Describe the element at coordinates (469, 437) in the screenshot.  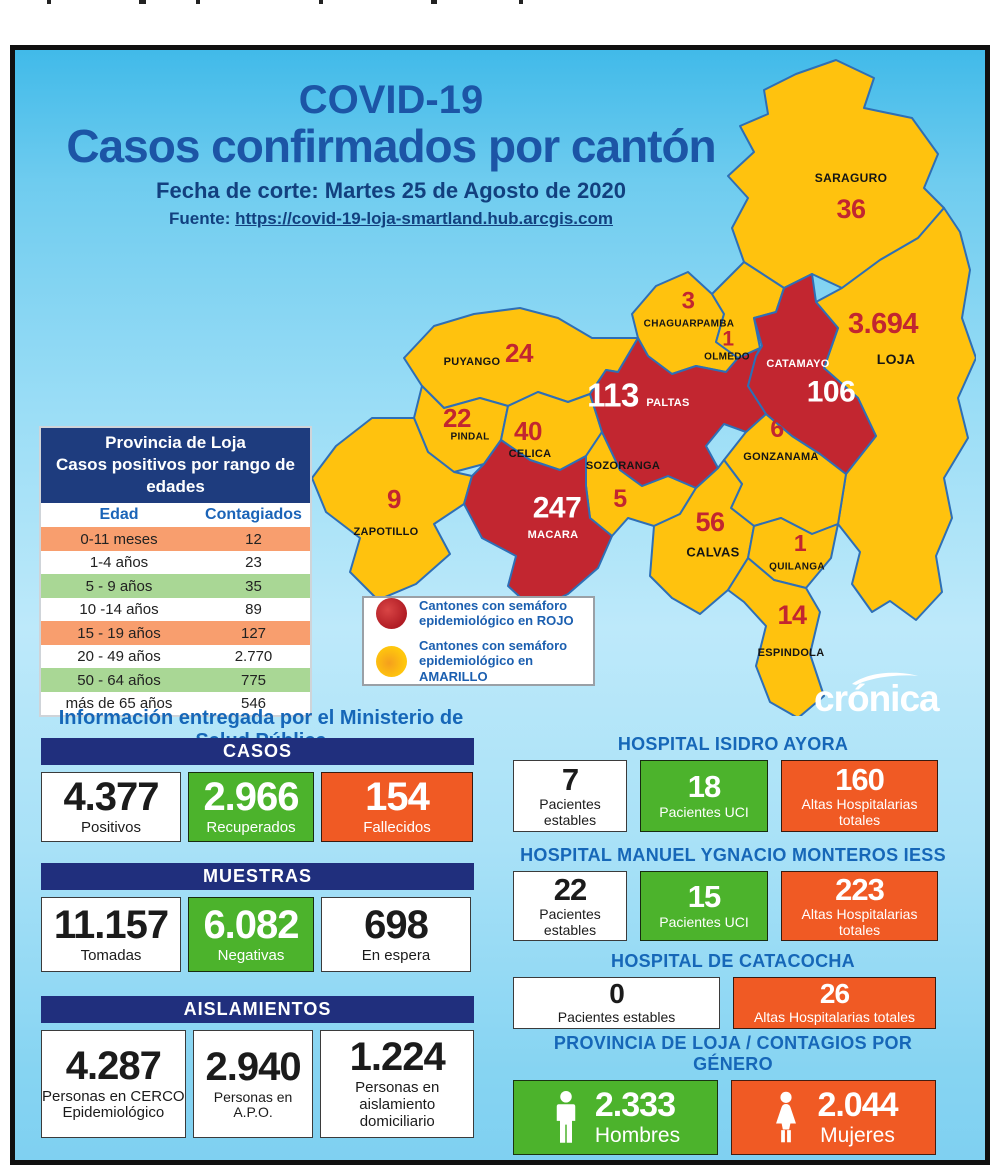
I see `map-label-pindal: PINDAL` at that location.